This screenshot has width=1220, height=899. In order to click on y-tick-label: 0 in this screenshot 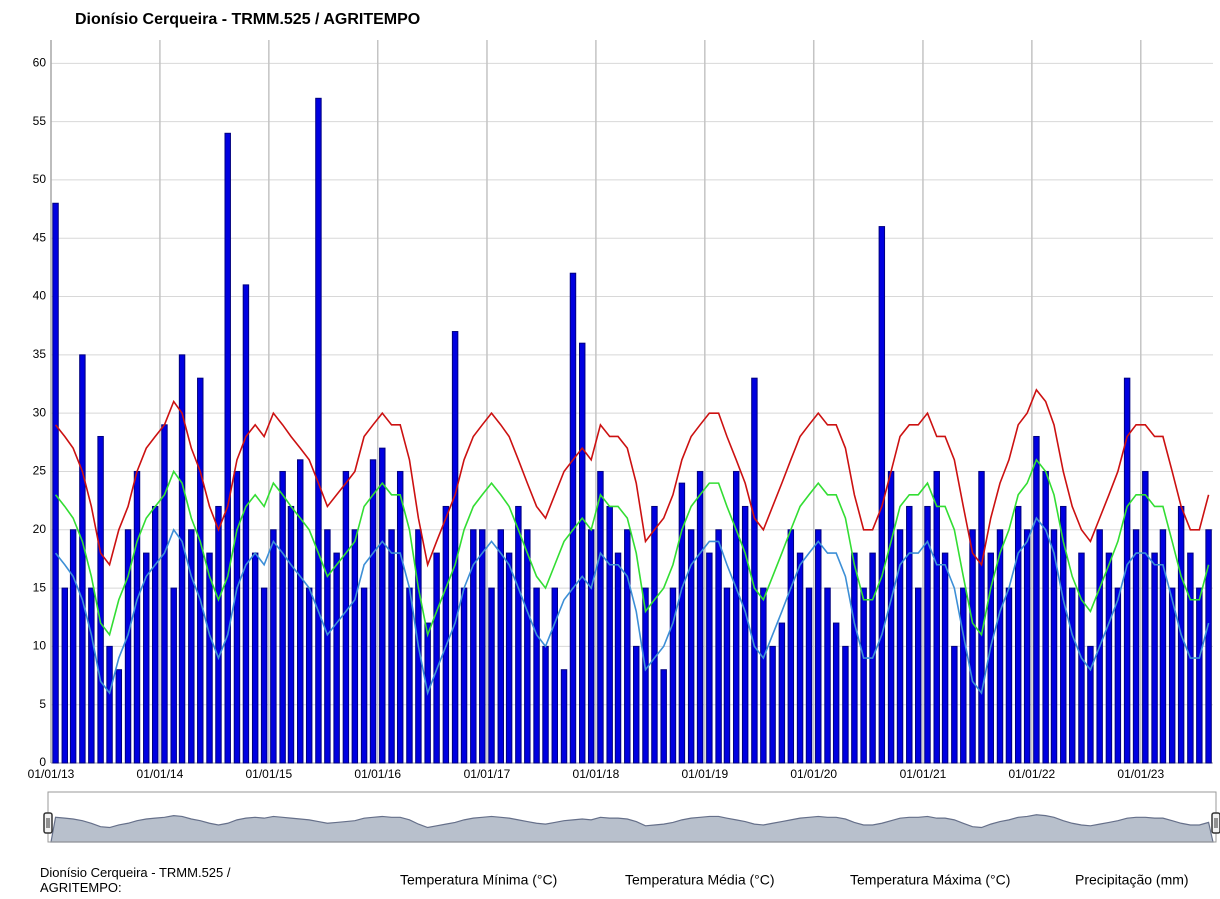, I will do `click(42, 762)`.